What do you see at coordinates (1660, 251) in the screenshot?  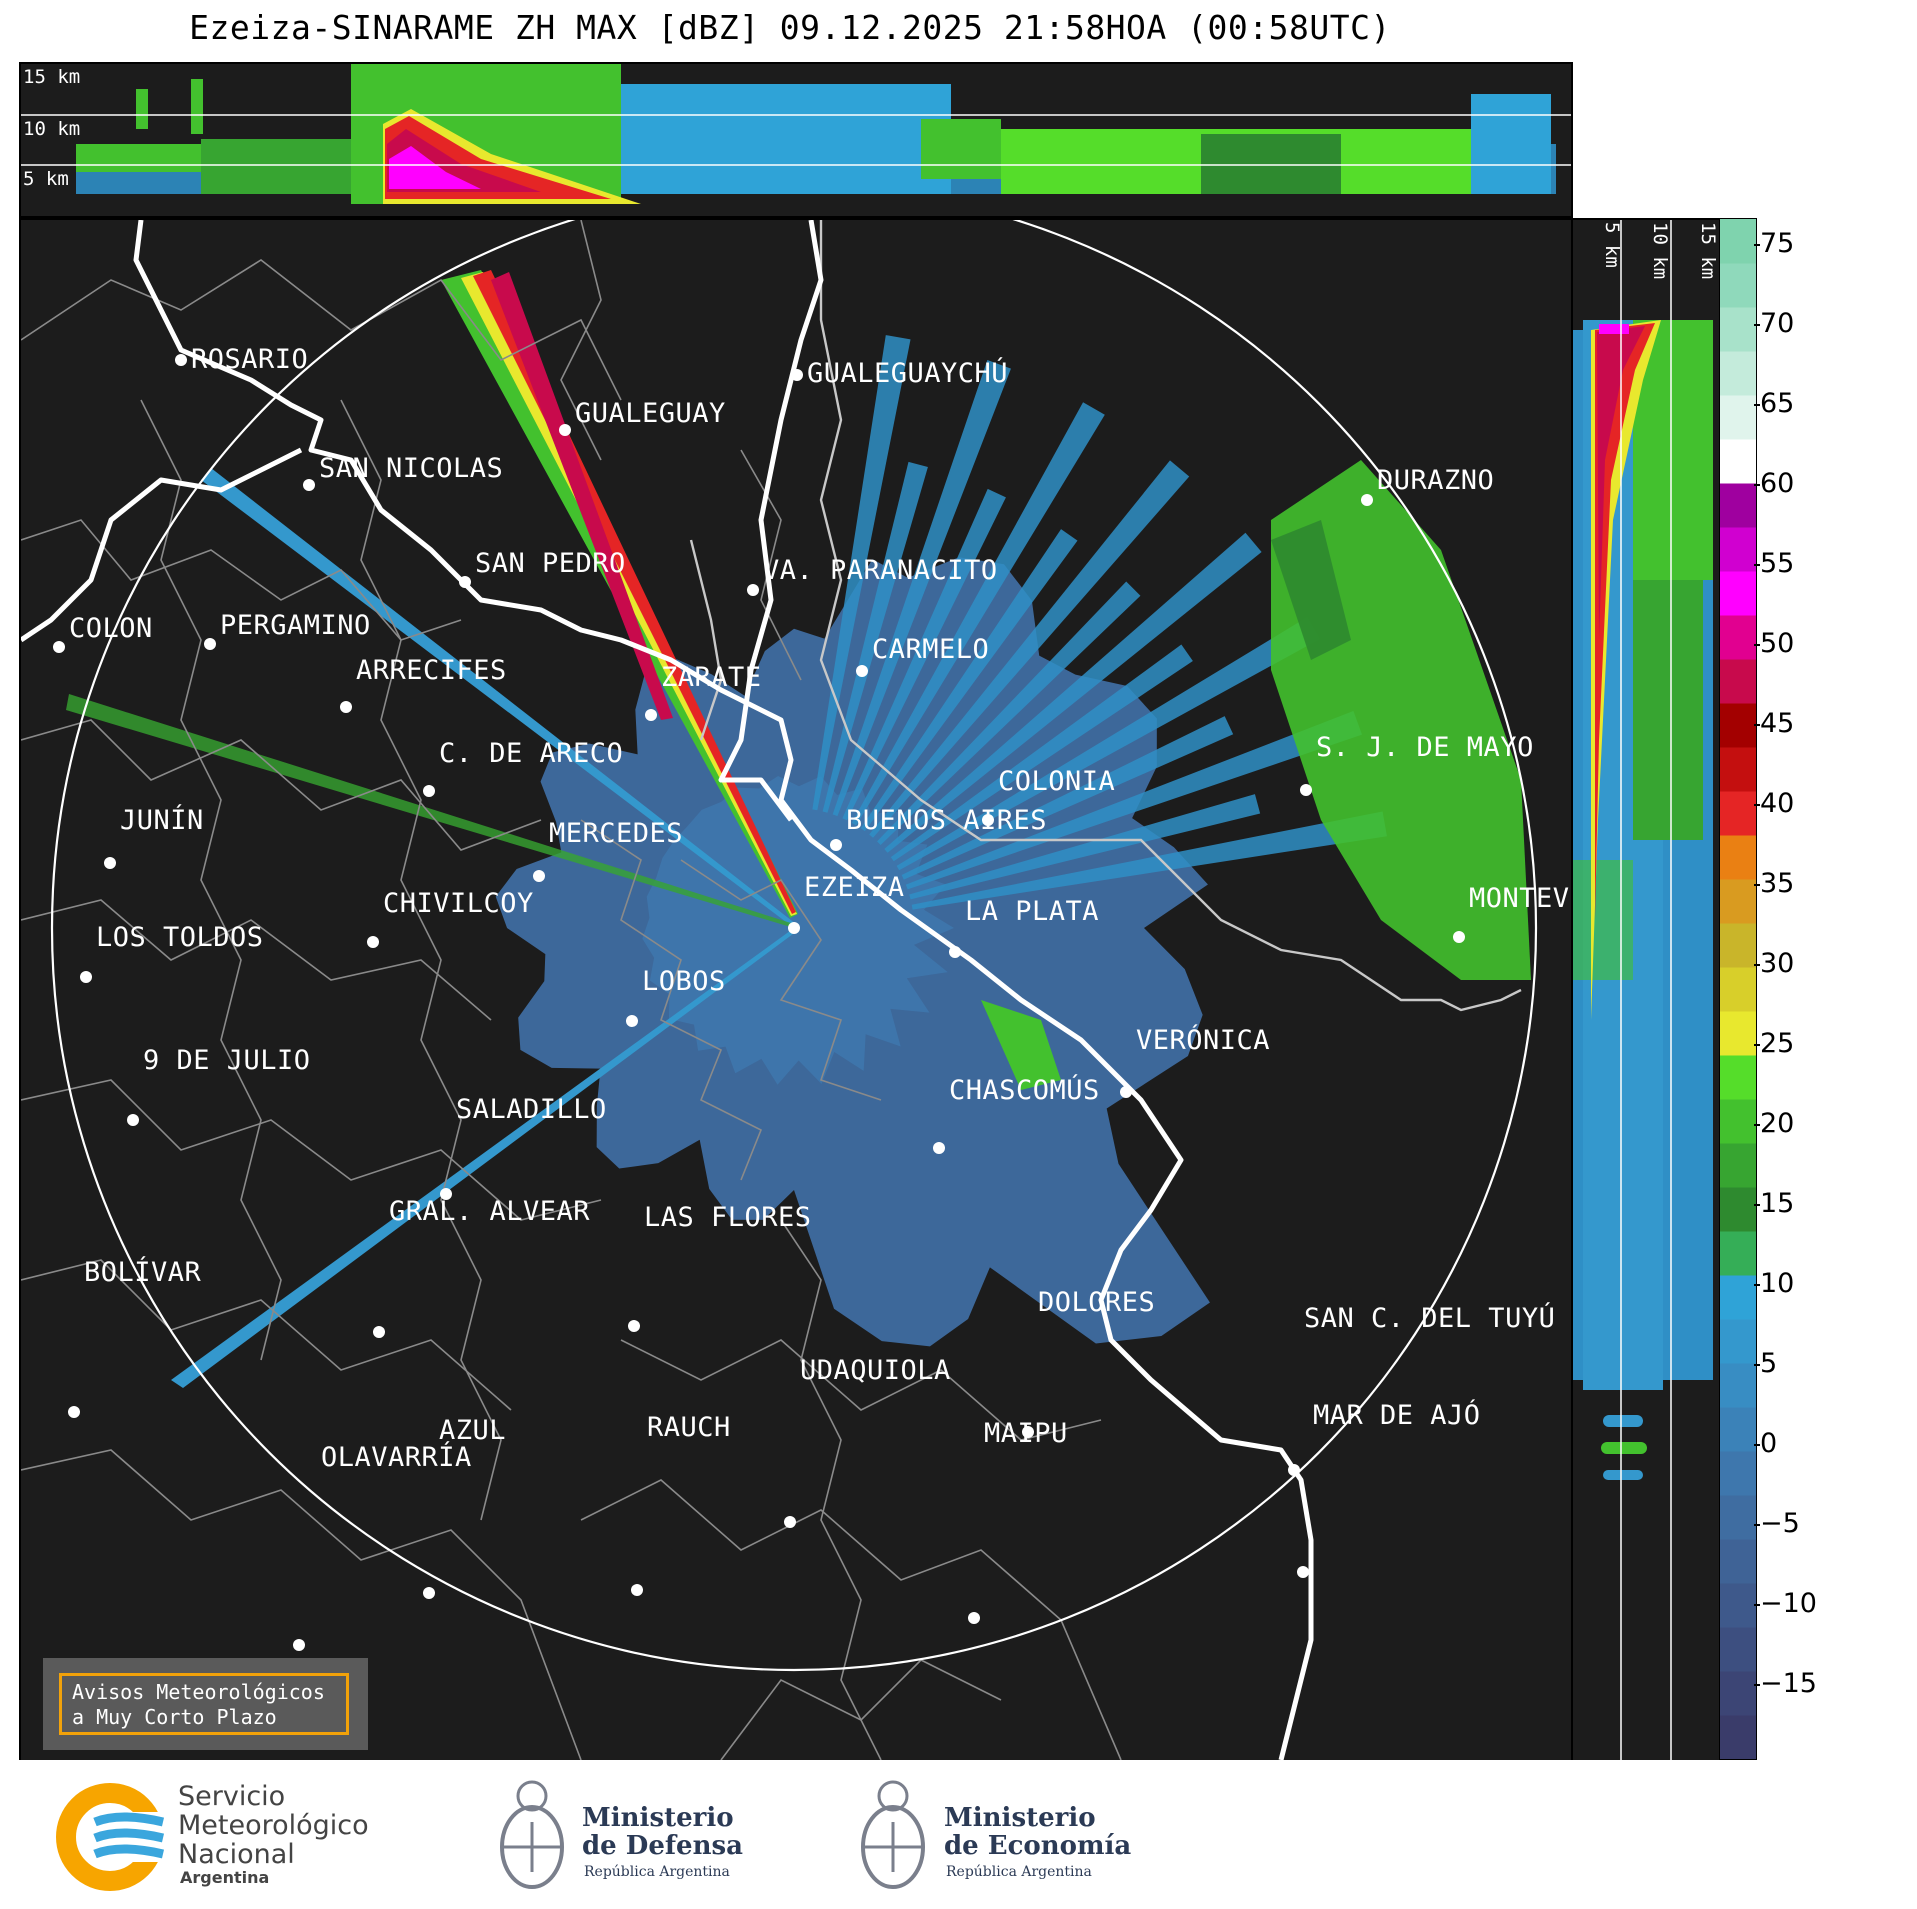 I see `alt-label-right-10km: 10 km` at bounding box center [1660, 251].